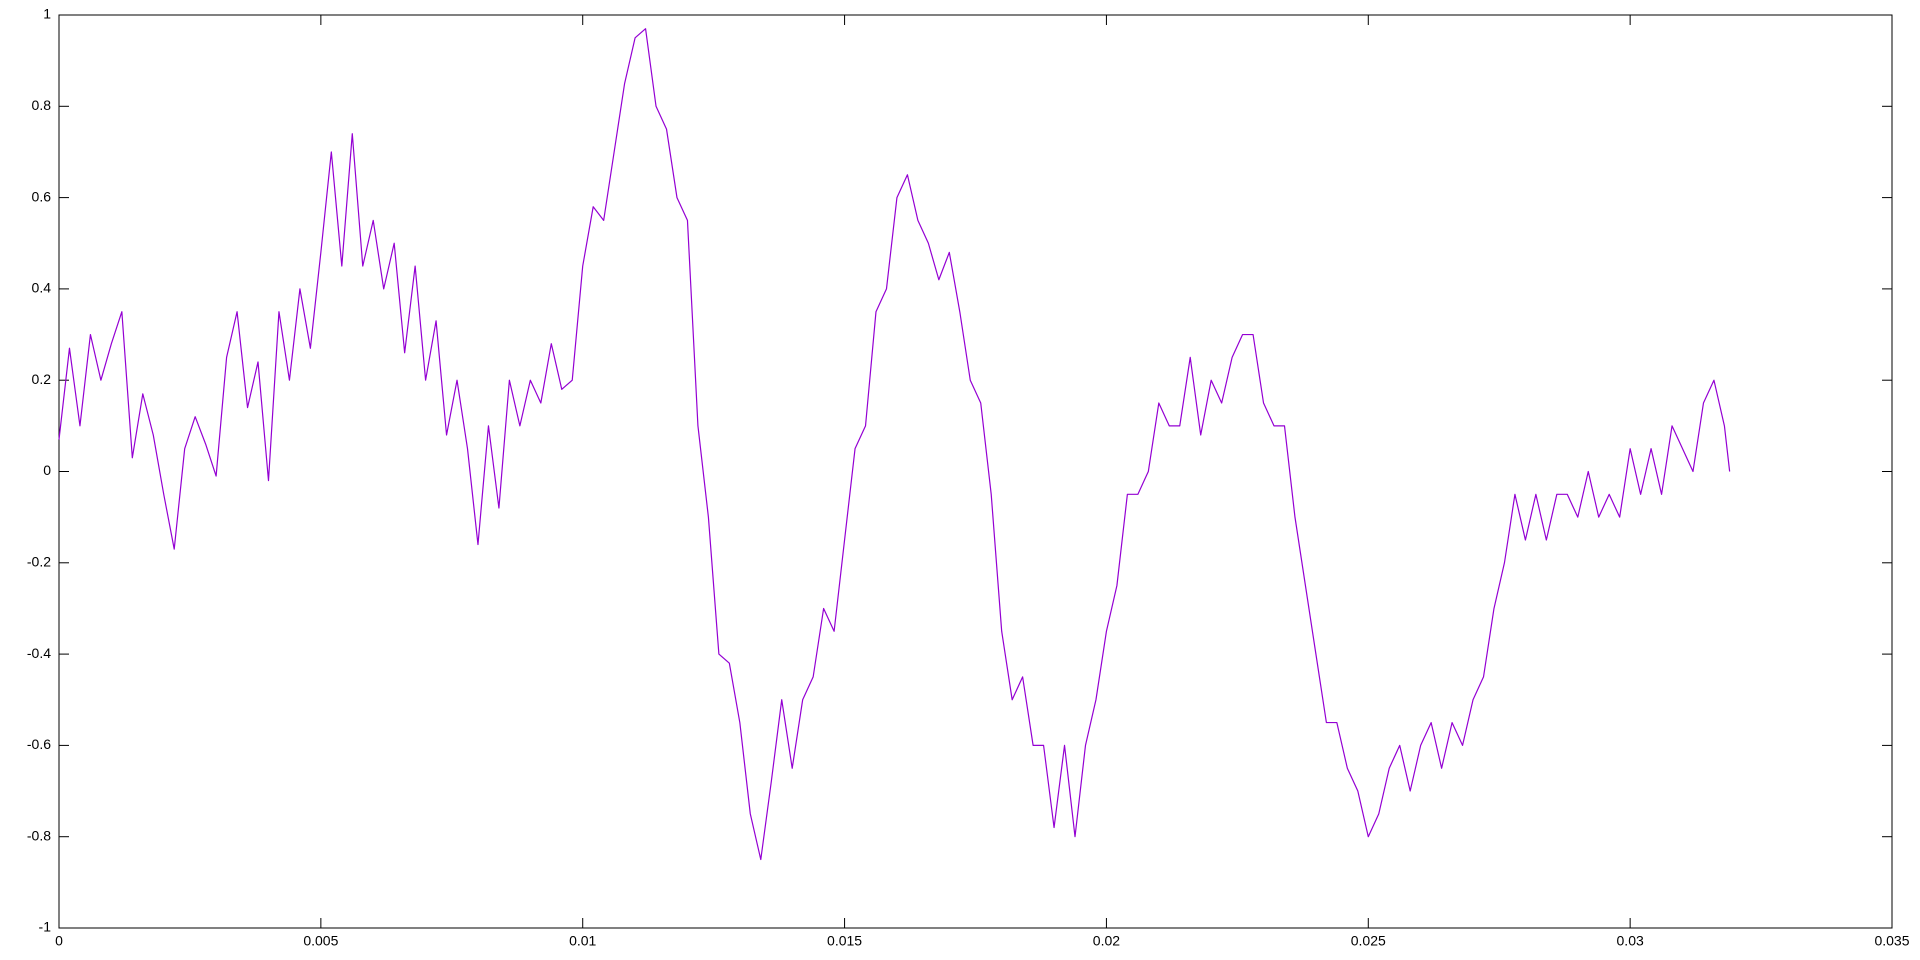  Describe the element at coordinates (39, 653) in the screenshot. I see `y-tick-label: -0.4` at that location.